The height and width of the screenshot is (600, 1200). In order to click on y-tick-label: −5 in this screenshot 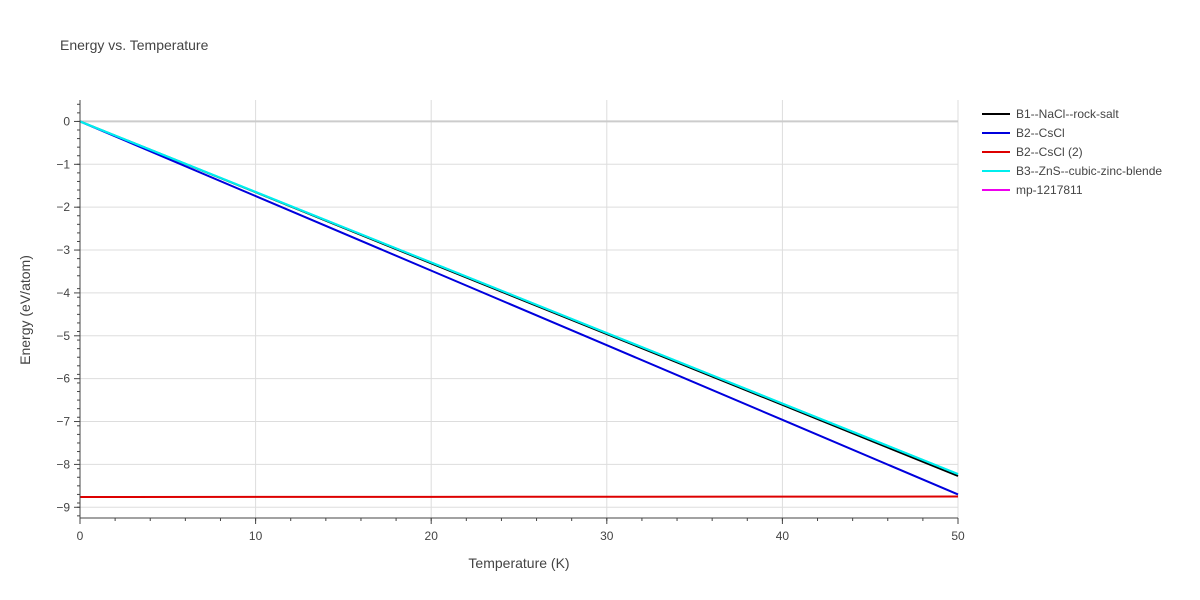, I will do `click(63, 336)`.